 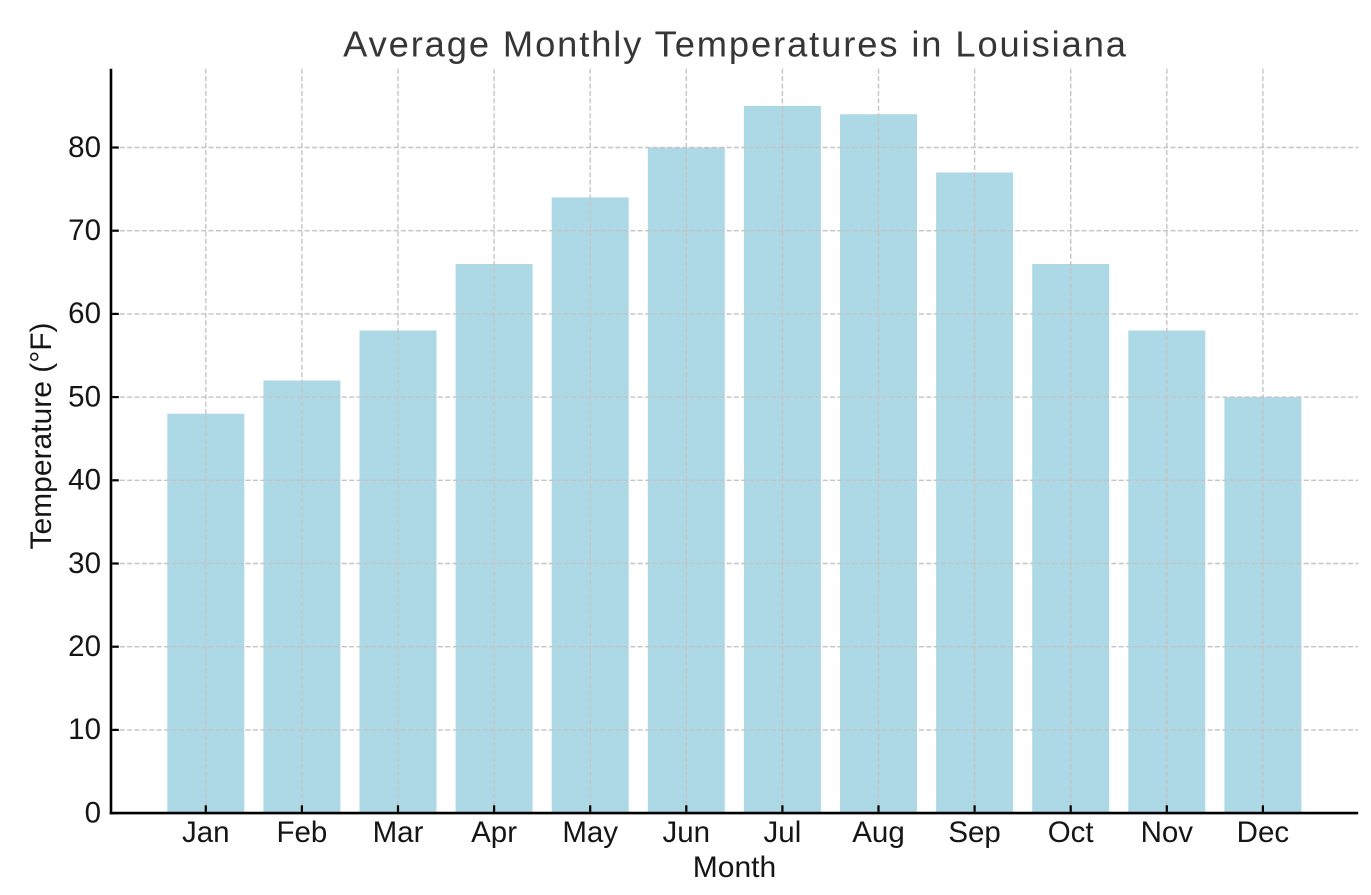 What do you see at coordinates (84, 729) in the screenshot?
I see `svg-text: 10` at bounding box center [84, 729].